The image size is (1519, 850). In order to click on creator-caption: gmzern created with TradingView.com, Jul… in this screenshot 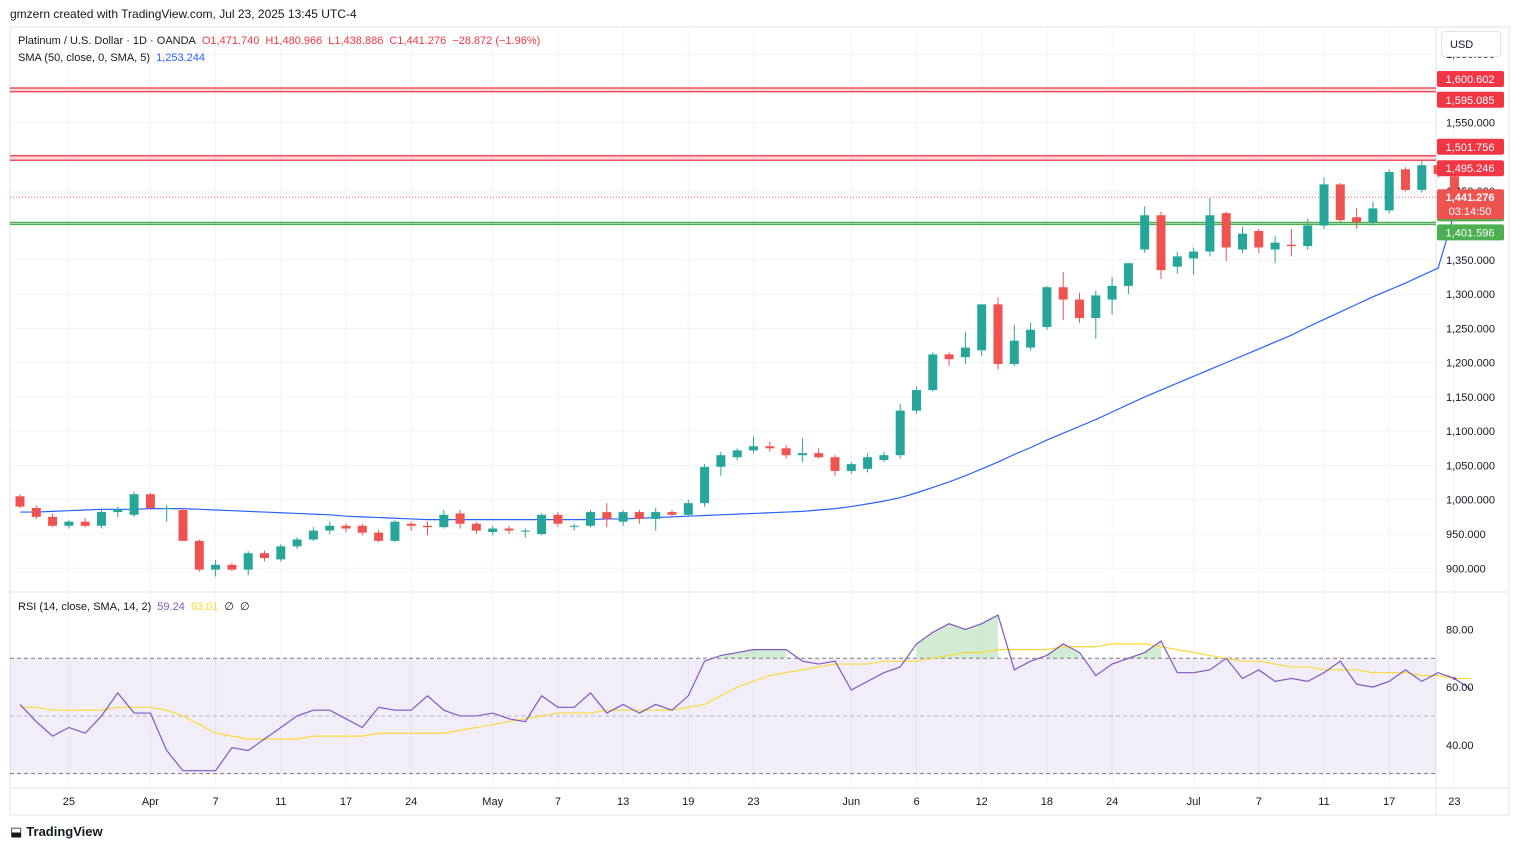, I will do `click(183, 14)`.